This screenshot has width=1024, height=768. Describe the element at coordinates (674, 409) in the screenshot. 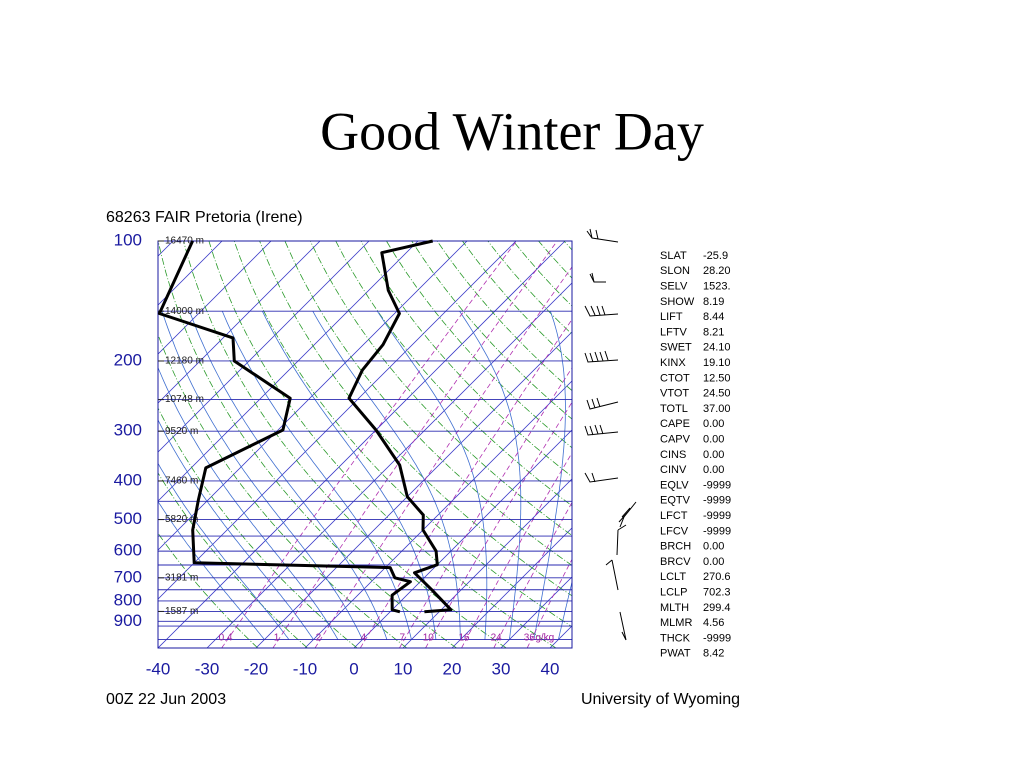

I see `index-name: TOTL` at that location.